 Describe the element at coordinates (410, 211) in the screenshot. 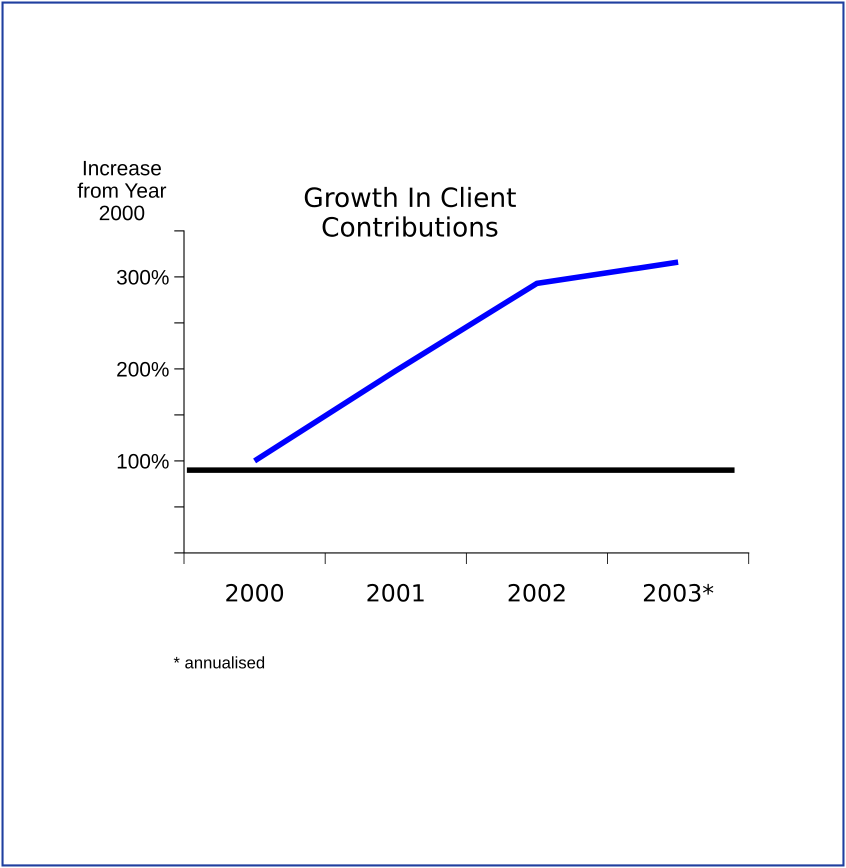

I see `chart-title: Growth In Client Contributions` at that location.